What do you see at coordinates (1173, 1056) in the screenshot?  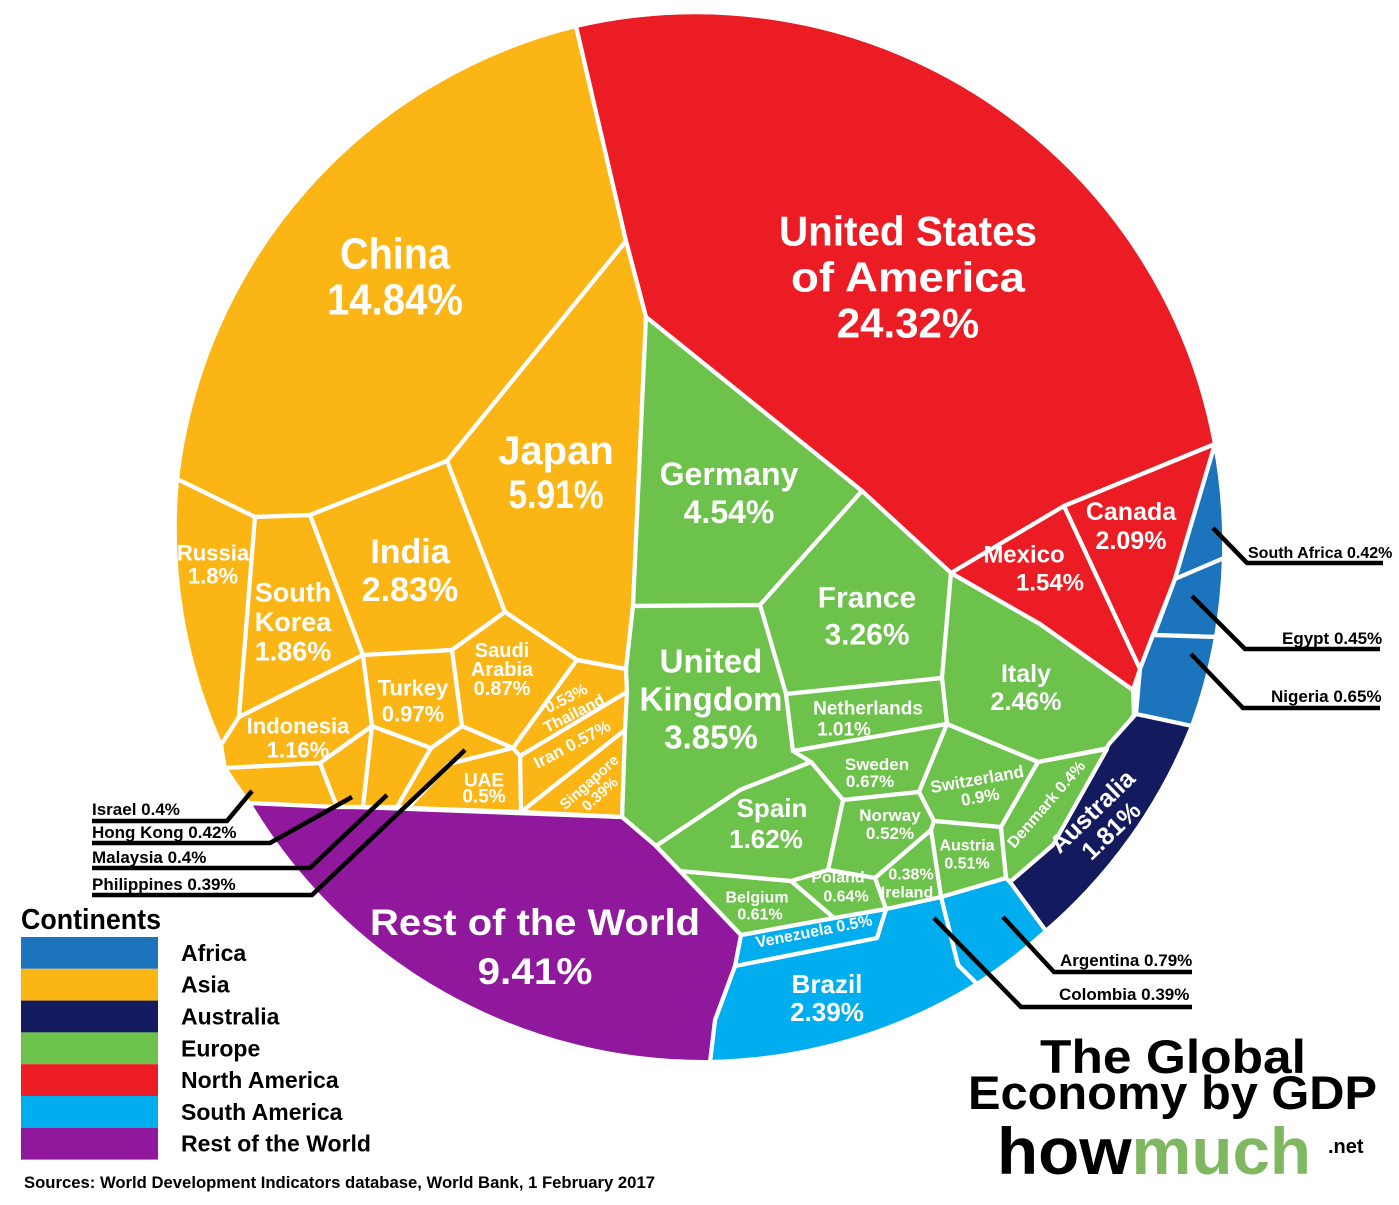 I see `svg-text: The Global` at bounding box center [1173, 1056].